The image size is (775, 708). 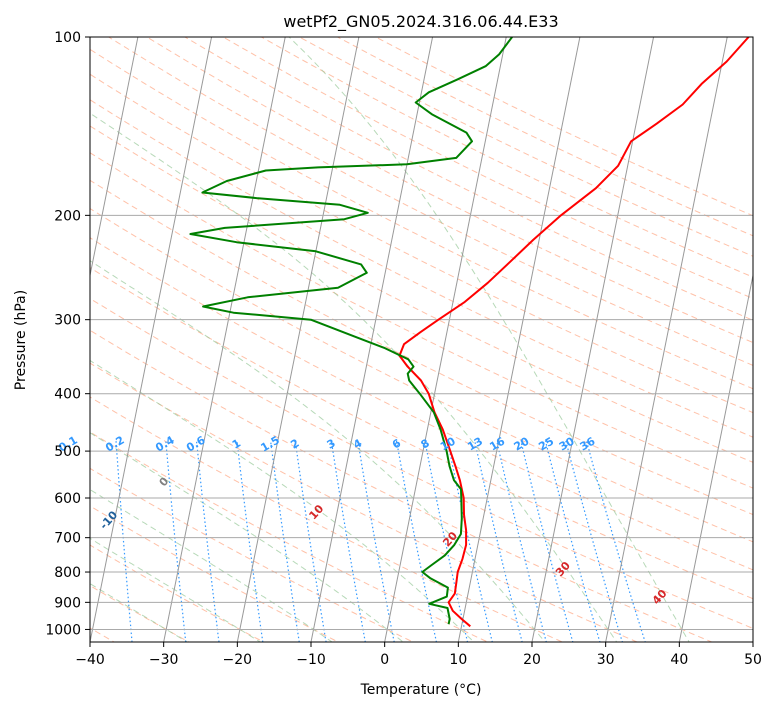 What do you see at coordinates (67, 603) in the screenshot?
I see `y-tick-label: 900` at bounding box center [67, 603].